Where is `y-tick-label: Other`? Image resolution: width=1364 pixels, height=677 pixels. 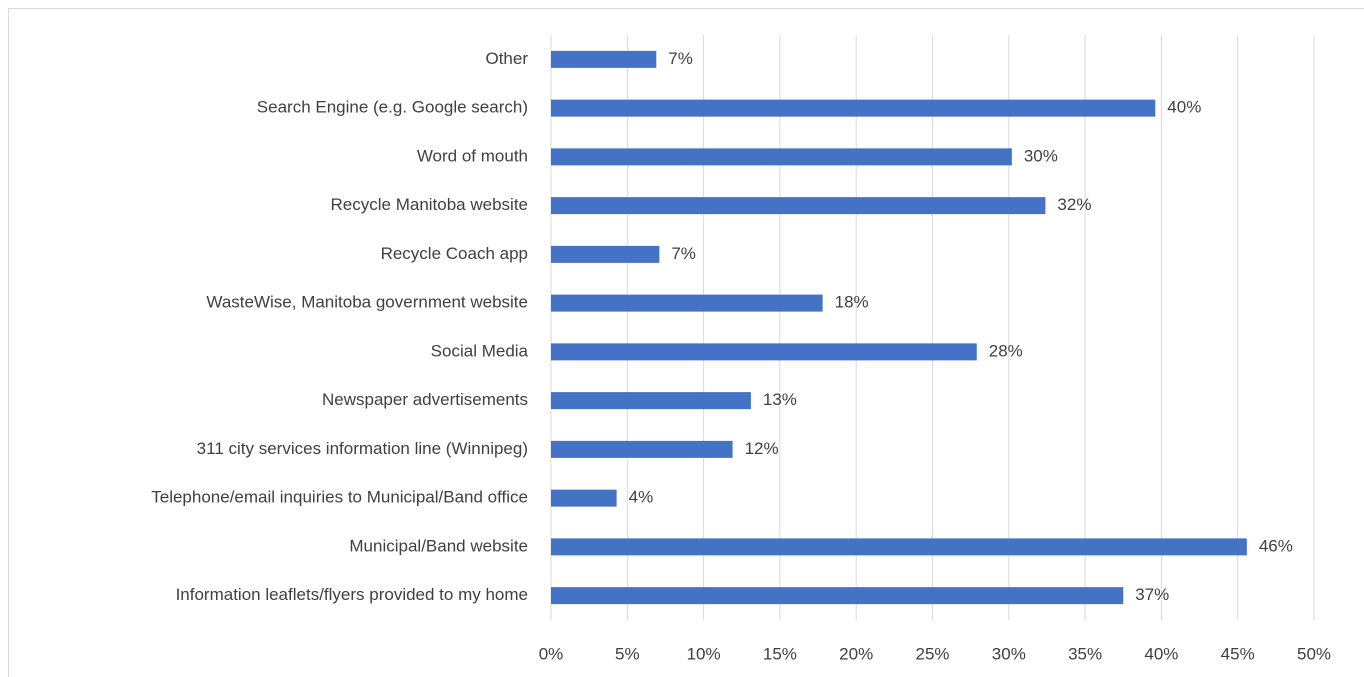 y-tick-label: Other is located at coordinates (506, 58).